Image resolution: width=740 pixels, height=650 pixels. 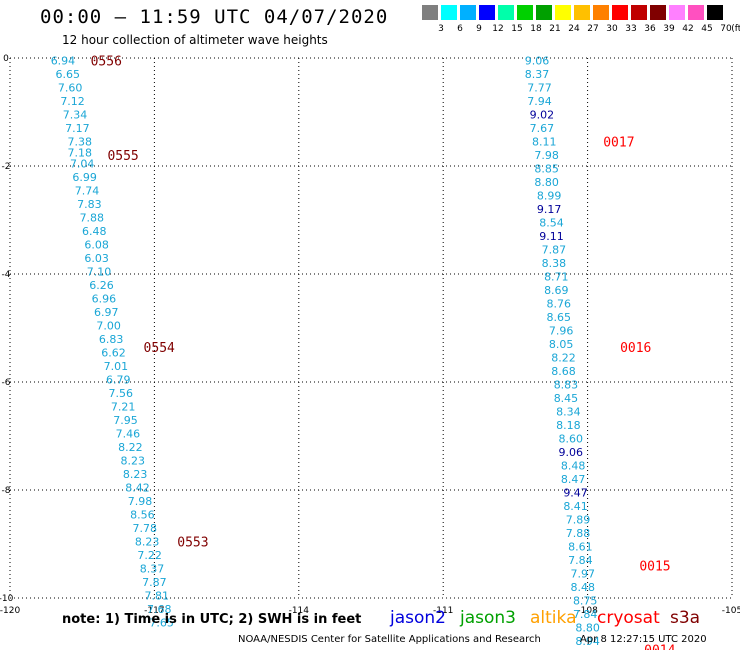 What do you see at coordinates (546, 169) in the screenshot?
I see `wave-height-value: 8.85` at bounding box center [546, 169].